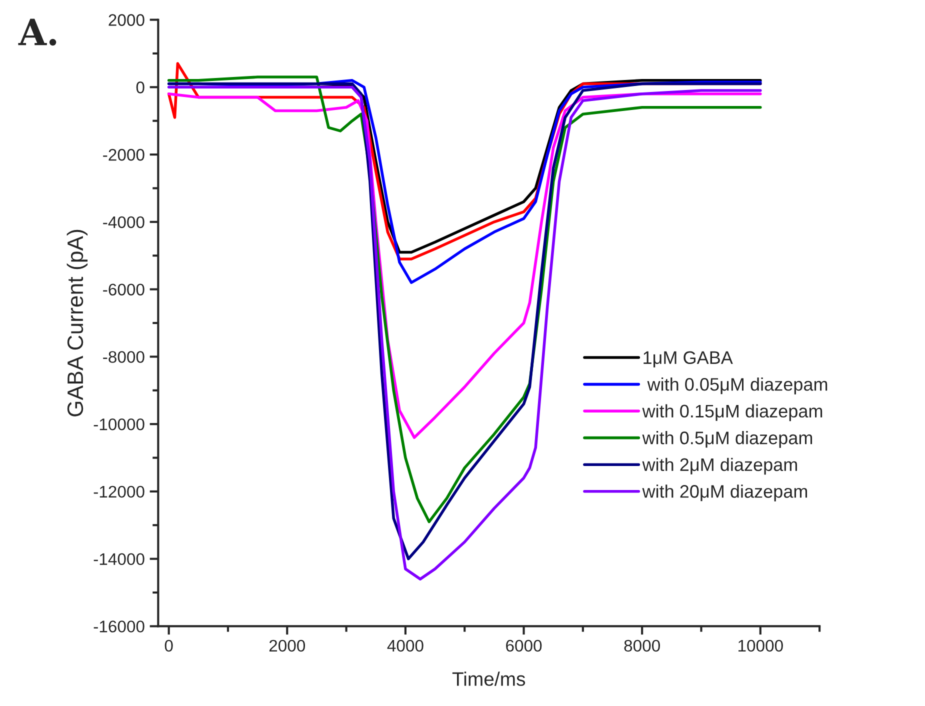  Describe the element at coordinates (489, 679) in the screenshot. I see `x-axis-title: Time/ms` at that location.